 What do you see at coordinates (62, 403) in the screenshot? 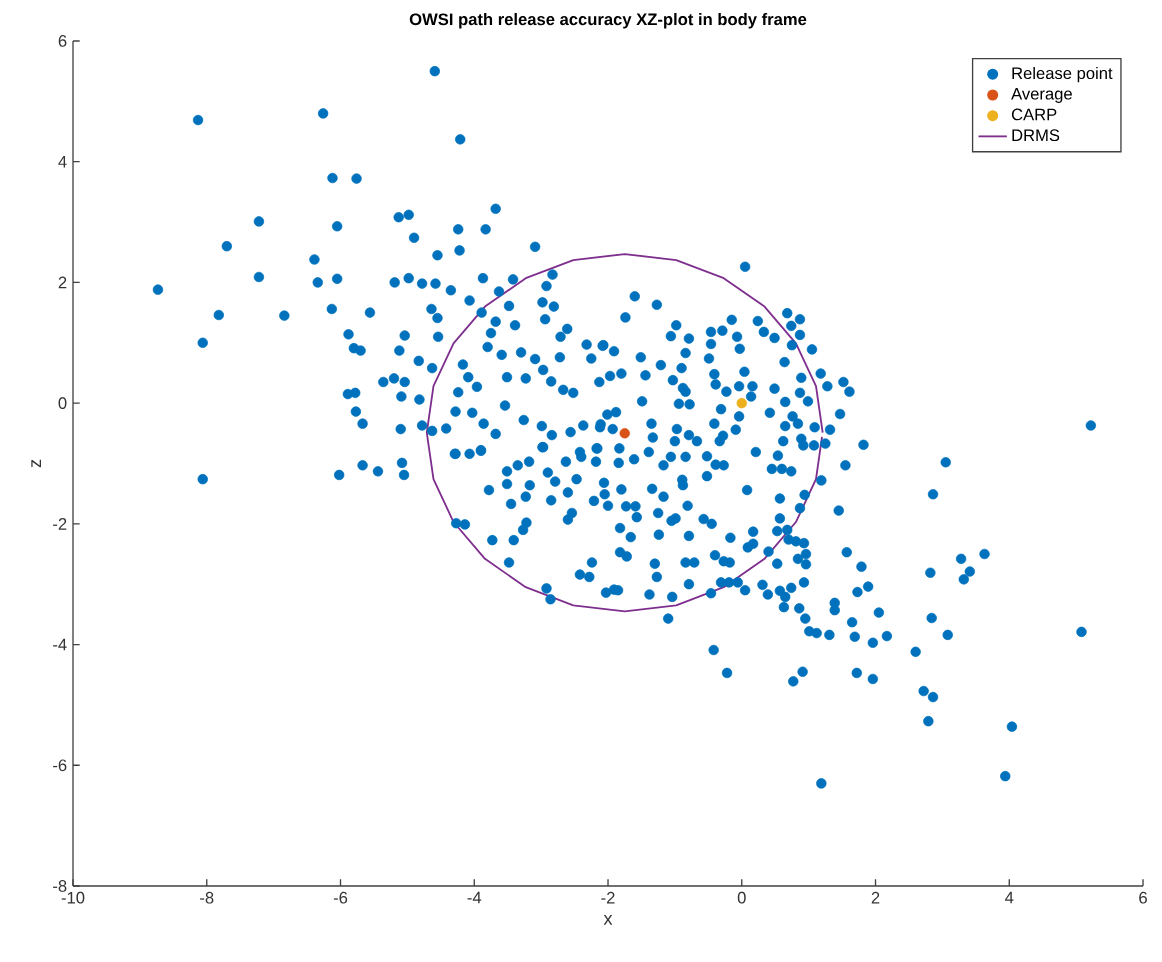
I see `y-tick-label: 0` at bounding box center [62, 403].